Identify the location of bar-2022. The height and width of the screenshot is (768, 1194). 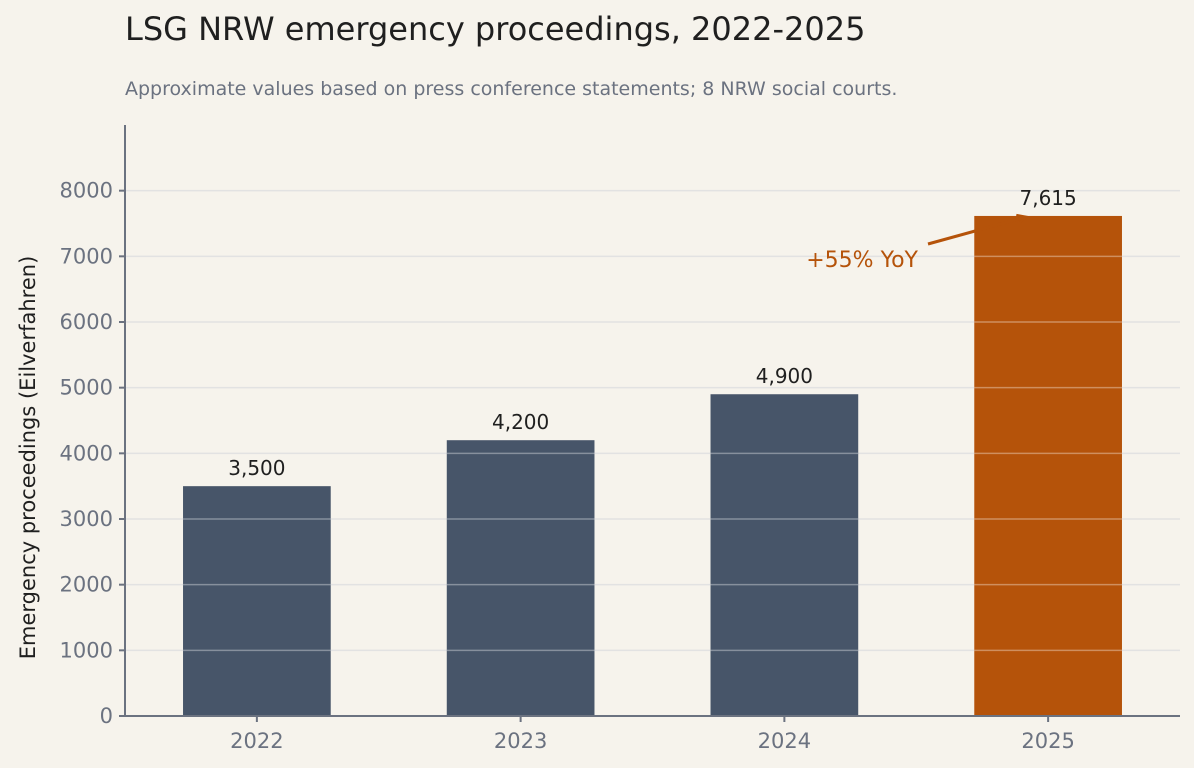
(257, 601).